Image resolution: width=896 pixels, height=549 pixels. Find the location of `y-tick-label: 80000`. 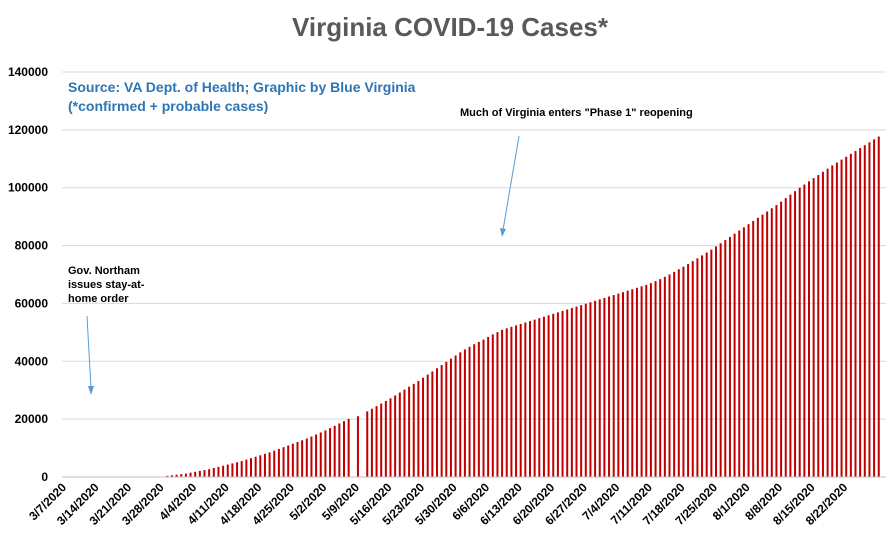

y-tick-label: 80000 is located at coordinates (32, 246).